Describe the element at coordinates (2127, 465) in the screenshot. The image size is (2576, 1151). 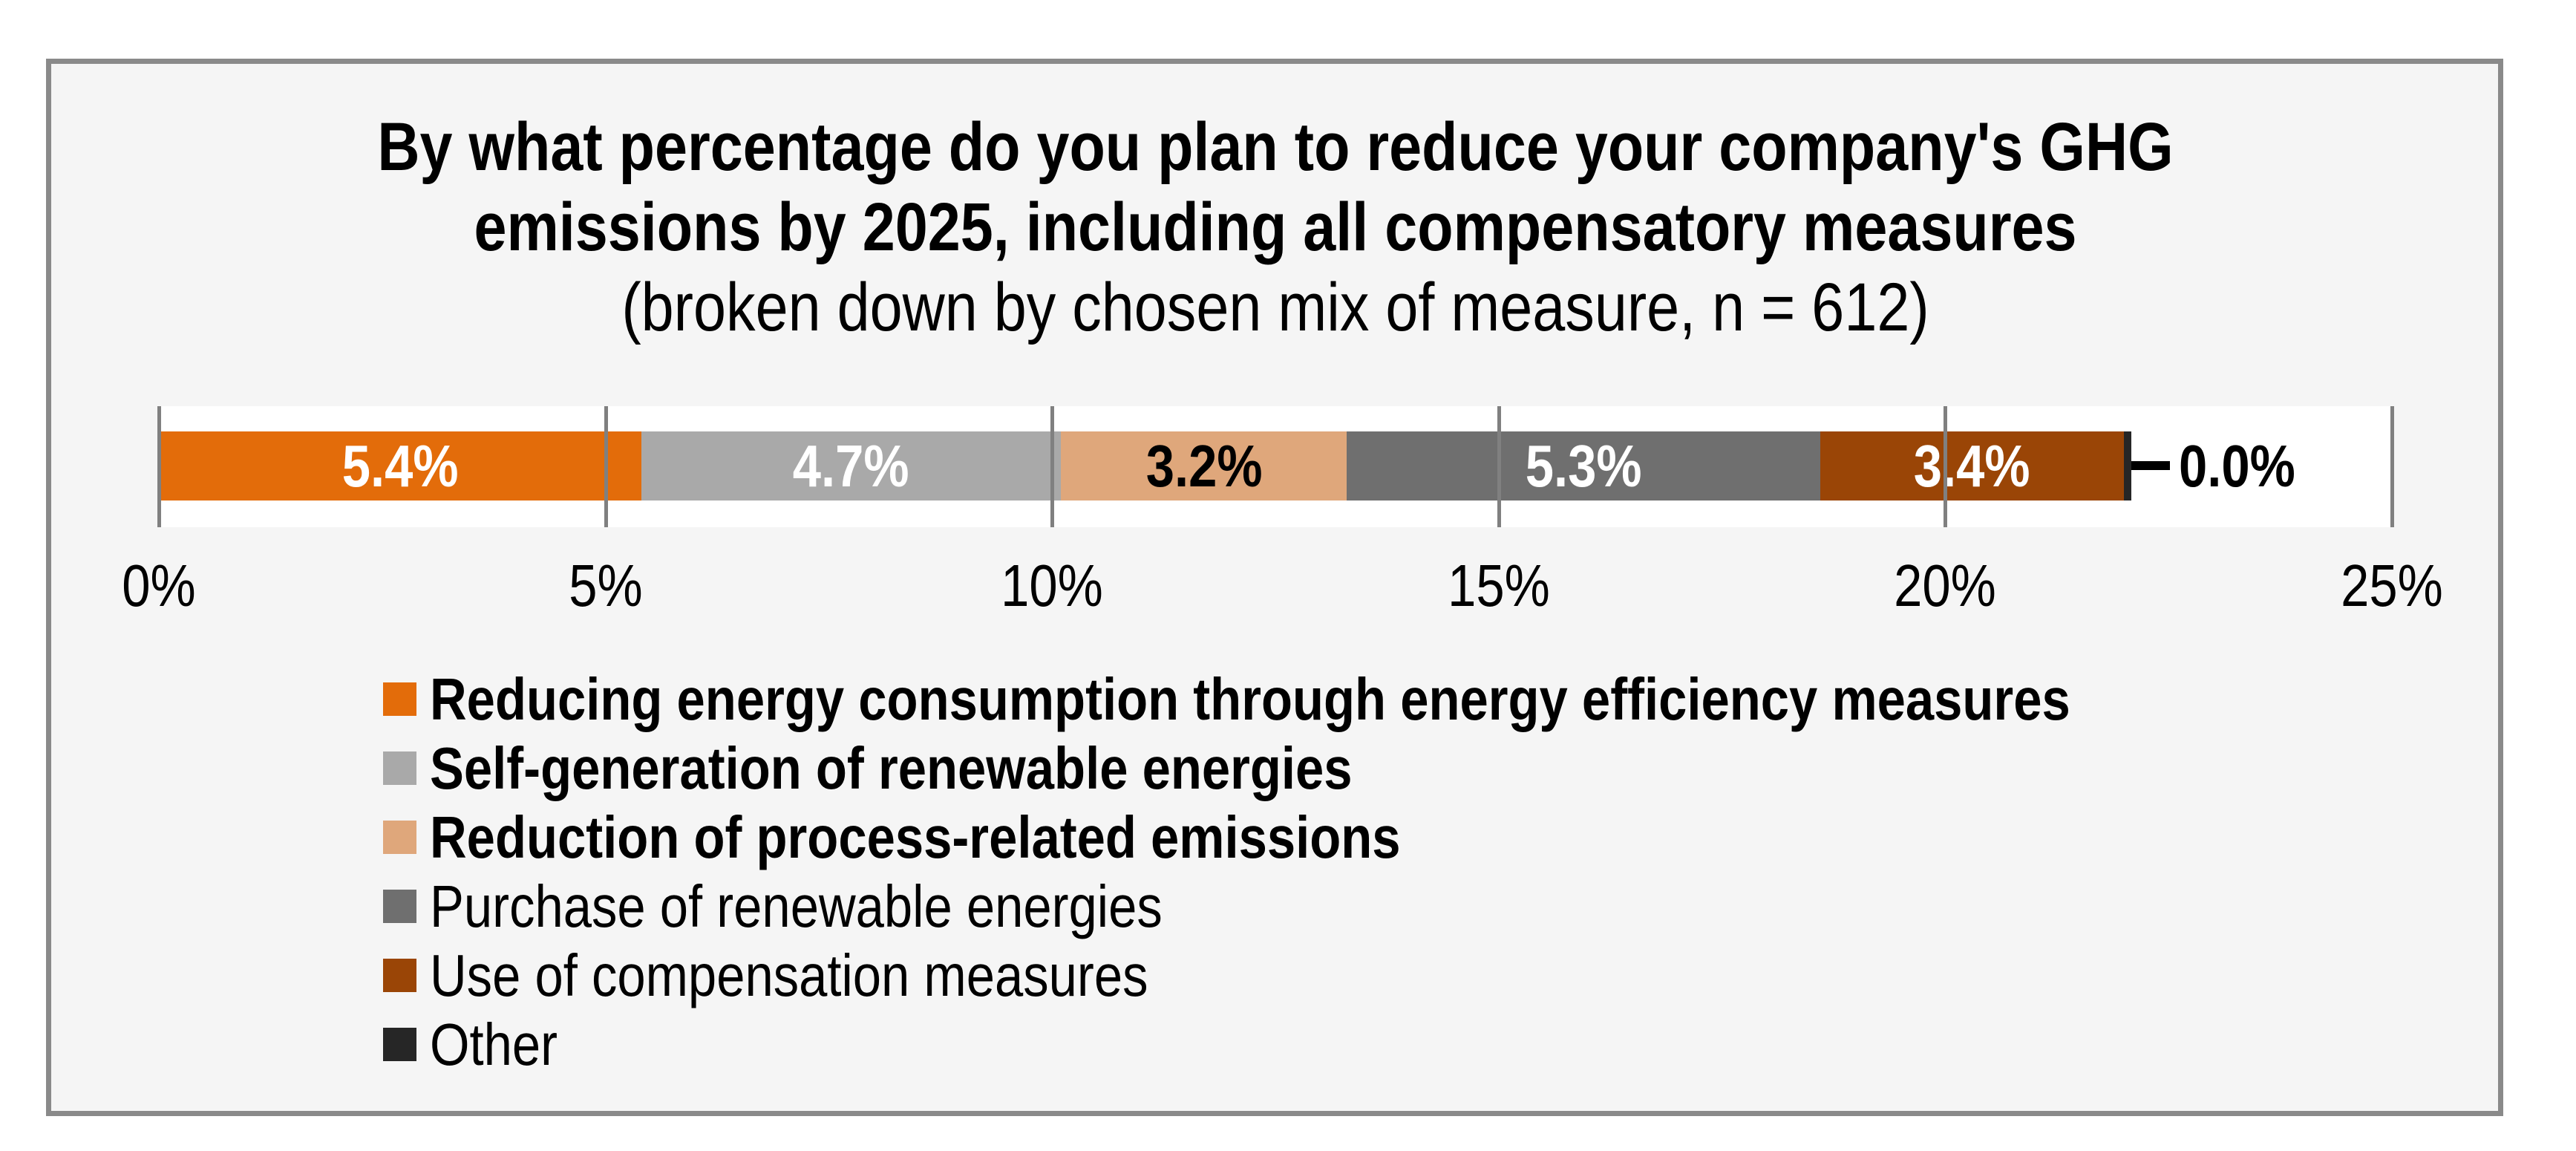
I see `bar-segment-zero-sliver` at that location.